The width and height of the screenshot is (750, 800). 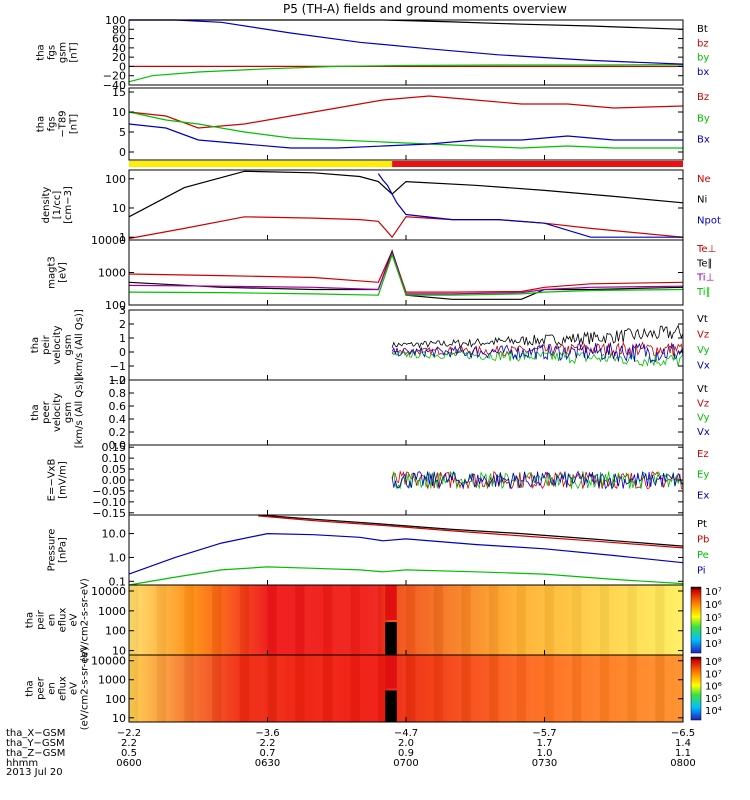 I want to click on y-tick-label: 0.4, so click(x=118, y=419).